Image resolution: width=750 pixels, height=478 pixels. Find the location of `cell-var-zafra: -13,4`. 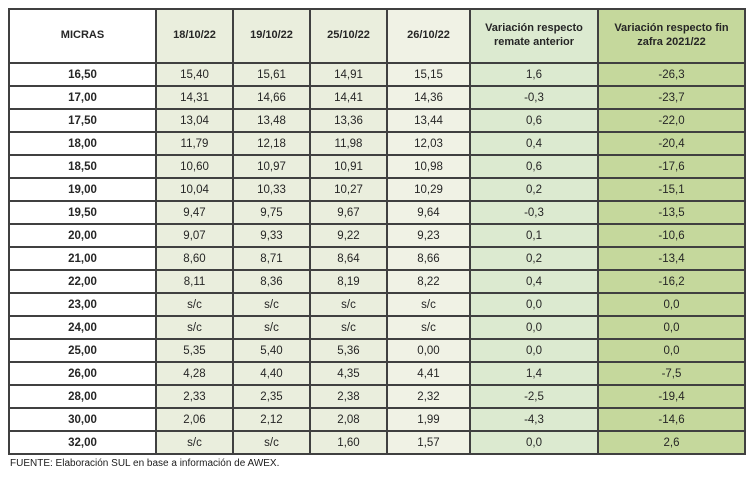

cell-var-zafra: -13,4 is located at coordinates (671, 258).